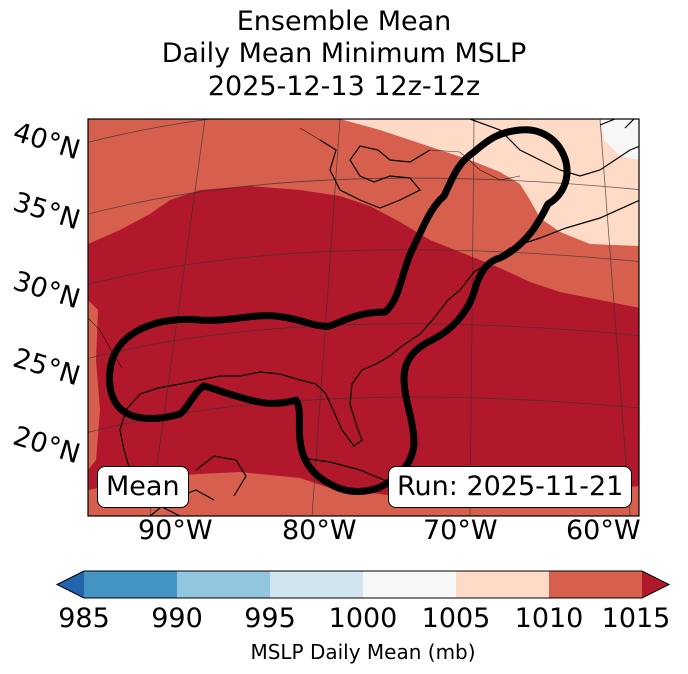  What do you see at coordinates (472, 317) in the screenshot?
I see `meridian-70W` at bounding box center [472, 317].